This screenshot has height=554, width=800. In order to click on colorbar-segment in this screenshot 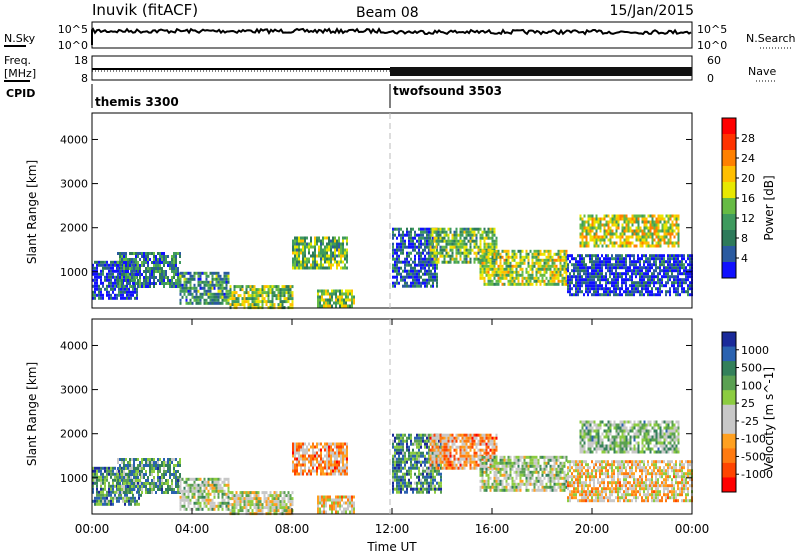, I will do `click(729, 270)`.